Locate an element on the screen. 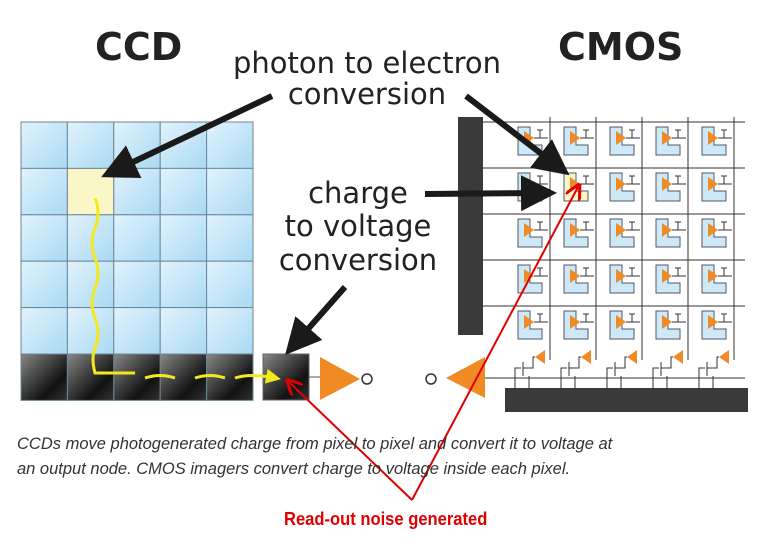 This screenshot has width=775, height=546. cmos-output-terminal is located at coordinates (431, 379).